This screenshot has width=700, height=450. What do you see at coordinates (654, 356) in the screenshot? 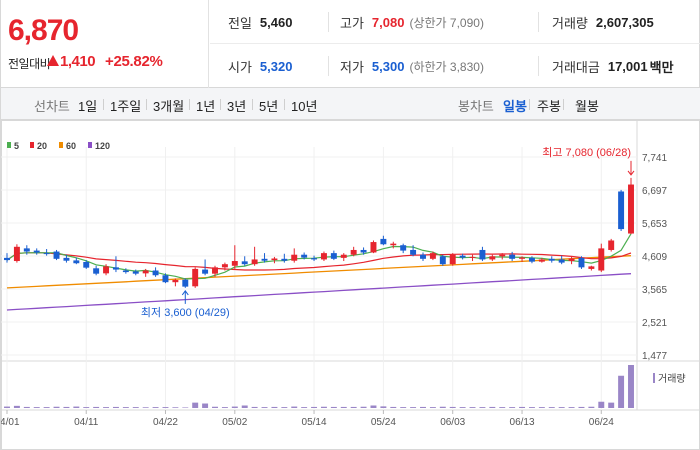
I see `y-tick-label: 1,477` at bounding box center [654, 356].